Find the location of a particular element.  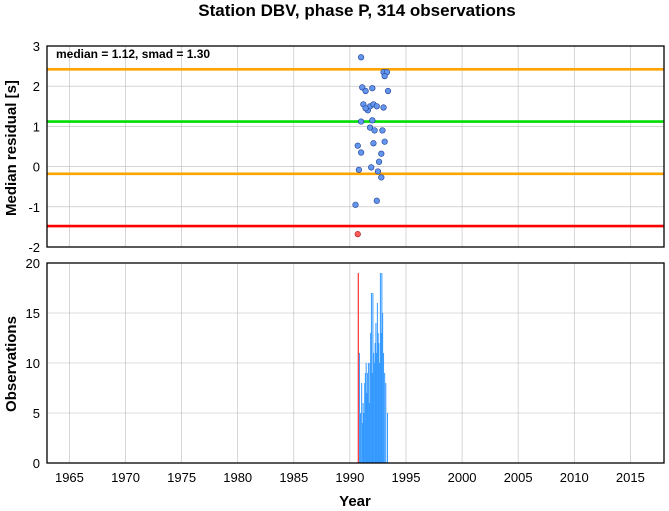

stats-annotation: median = 1.12, smad = 1.30 is located at coordinates (133, 54).